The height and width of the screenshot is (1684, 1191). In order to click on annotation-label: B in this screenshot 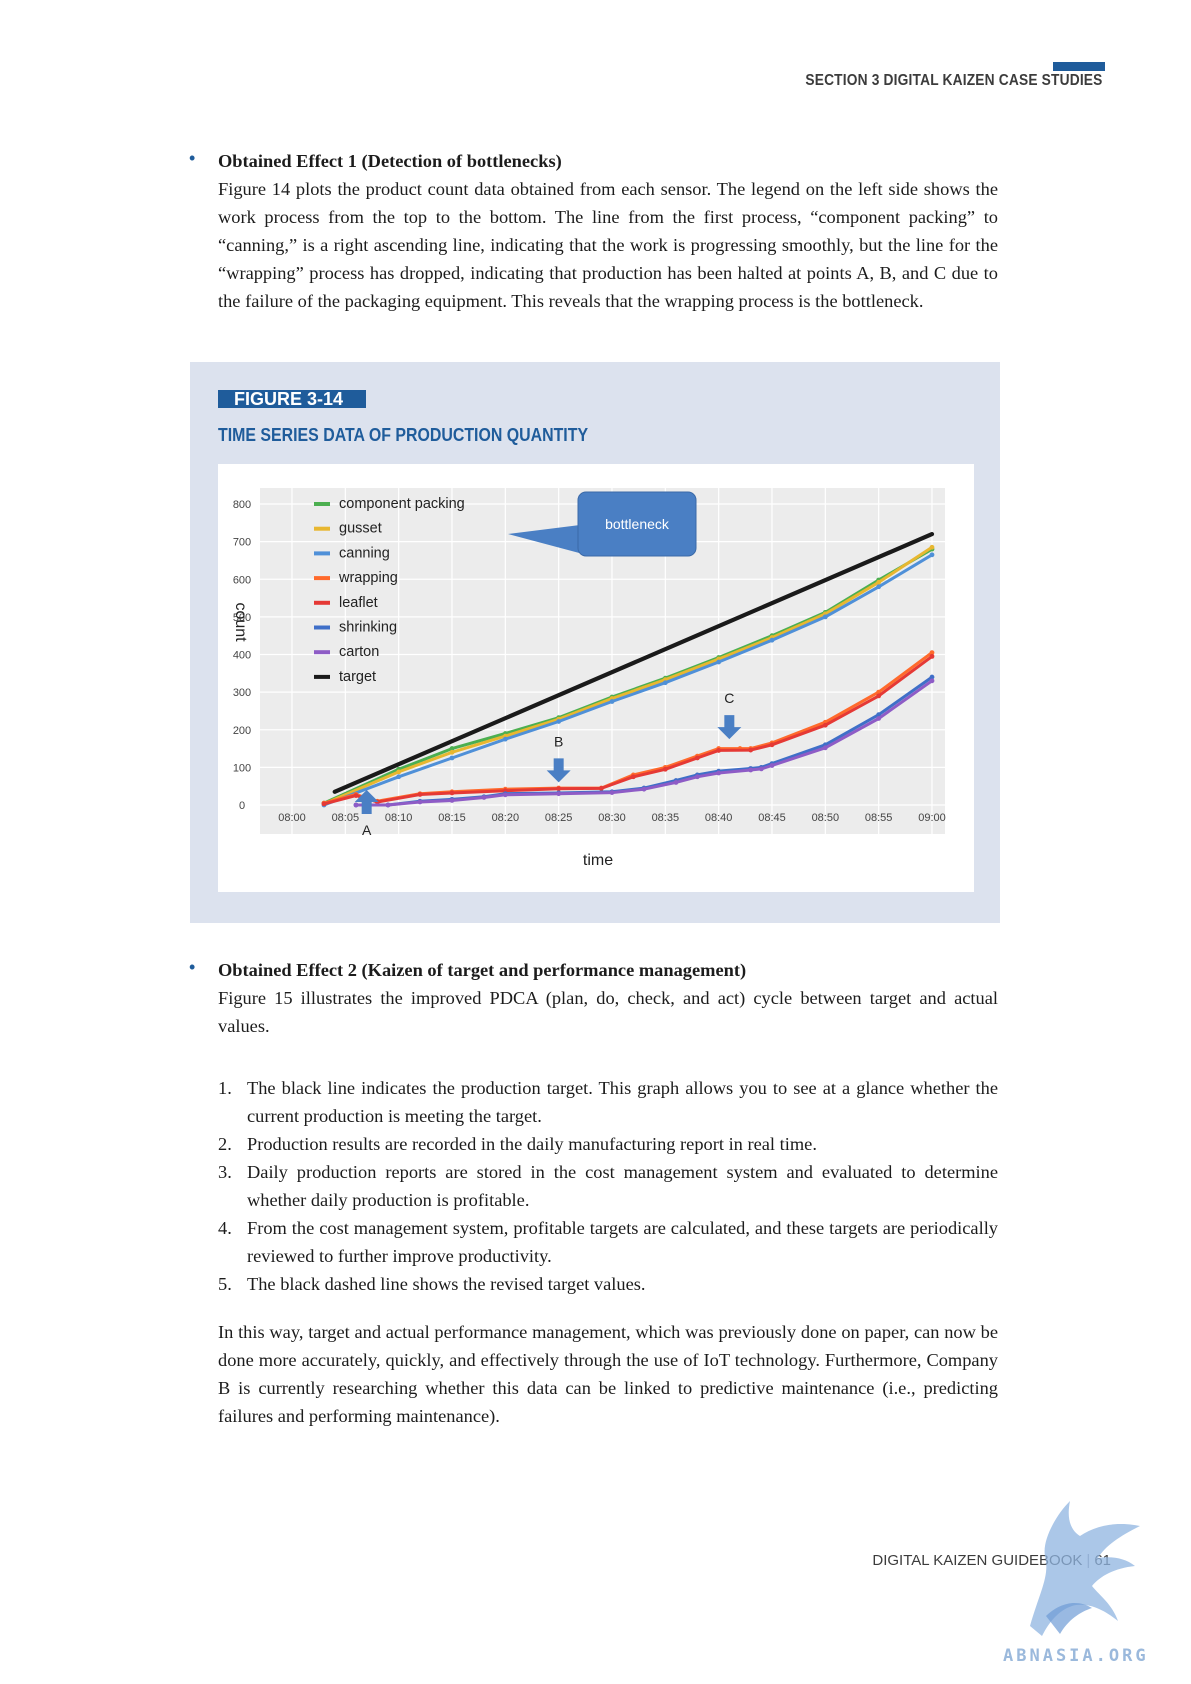, I will do `click(558, 741)`.